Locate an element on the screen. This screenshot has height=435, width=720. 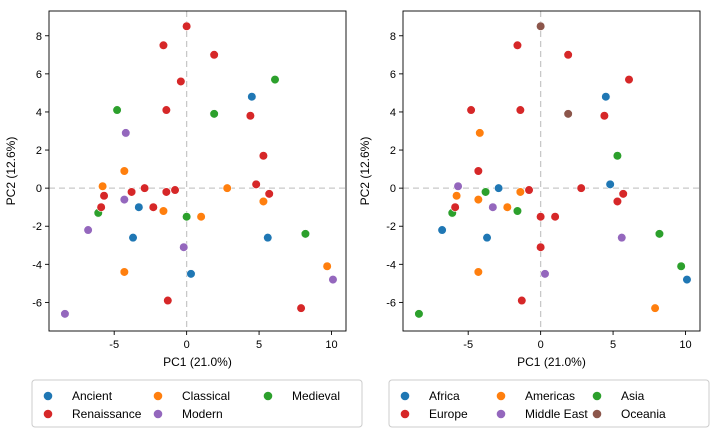
legend-label: Ancient is located at coordinates (92, 396).